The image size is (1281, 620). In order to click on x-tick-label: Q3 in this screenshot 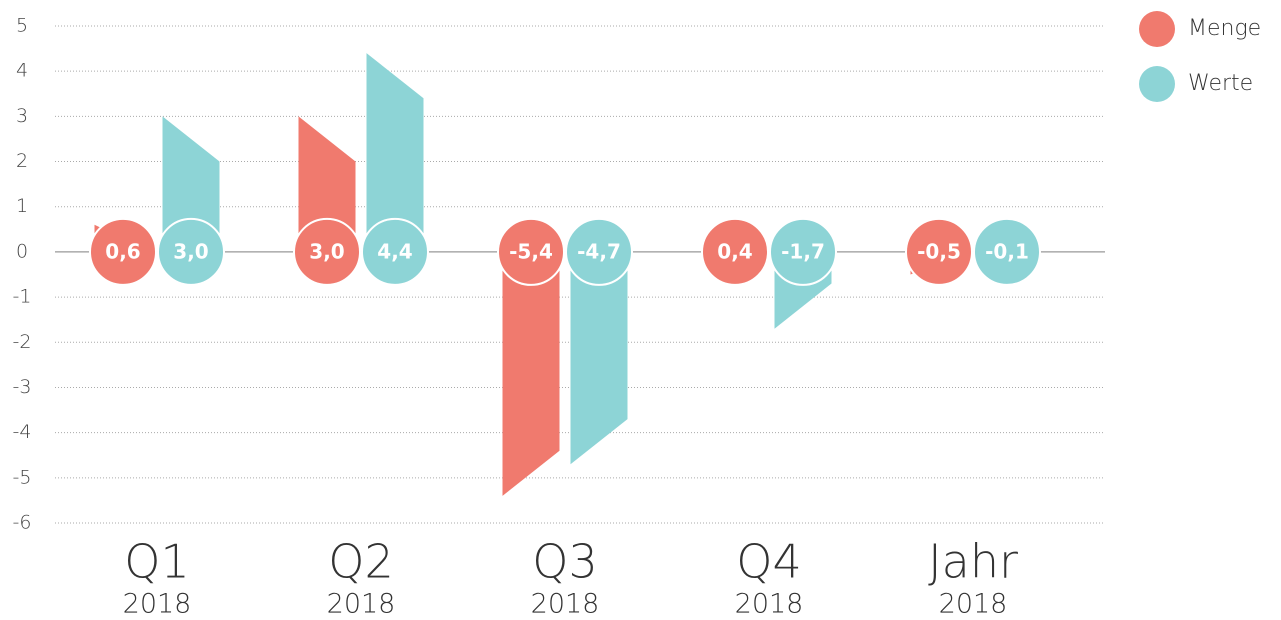, I will do `click(564, 562)`.